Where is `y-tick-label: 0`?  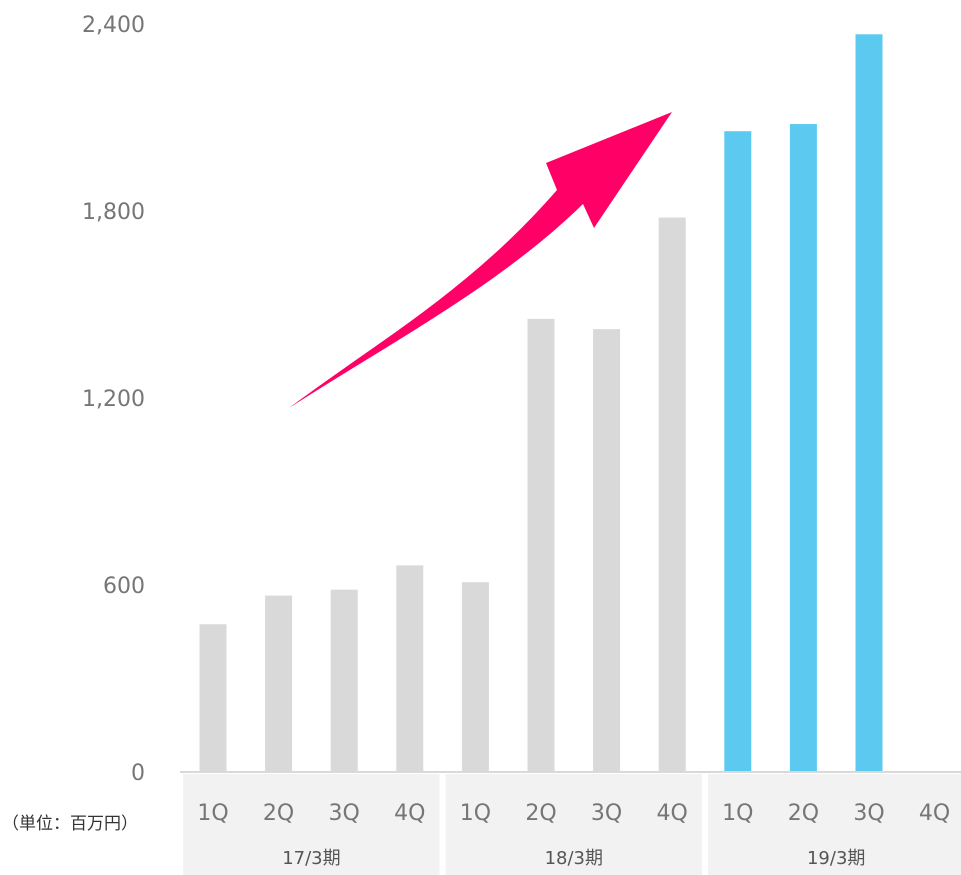
y-tick-label: 0 is located at coordinates (138, 773).